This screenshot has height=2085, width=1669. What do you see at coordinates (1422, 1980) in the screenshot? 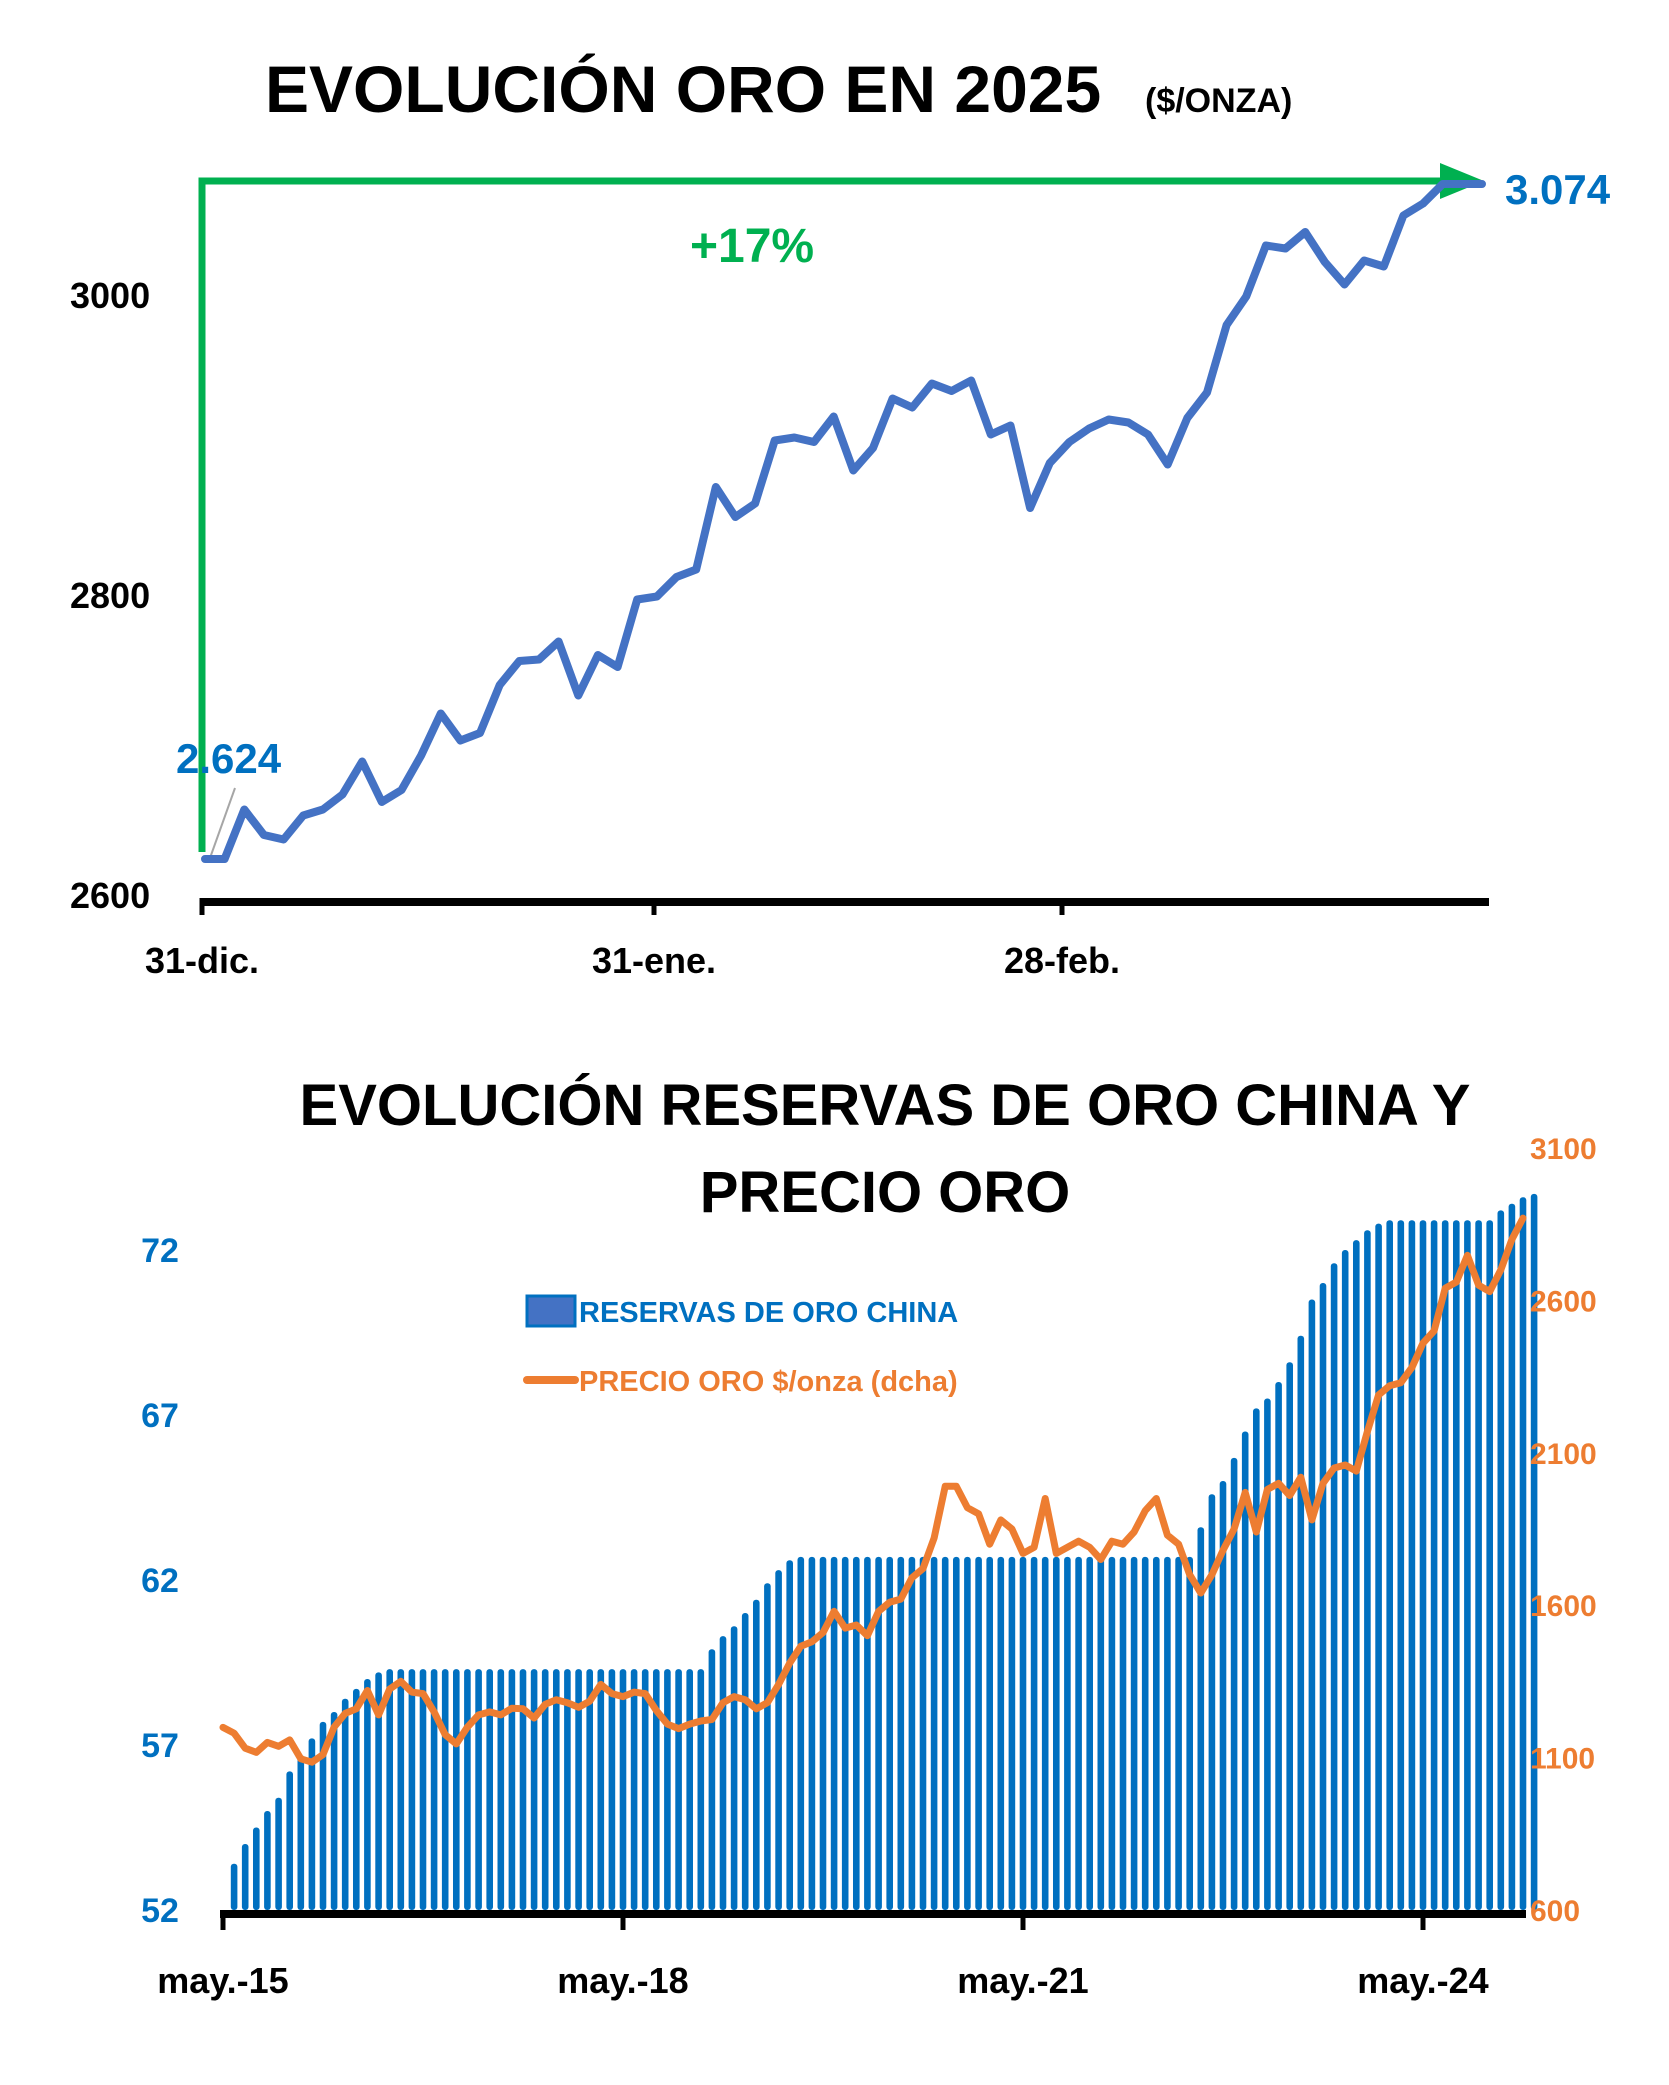
I see `x-tick-label: may.-24` at bounding box center [1422, 1980].